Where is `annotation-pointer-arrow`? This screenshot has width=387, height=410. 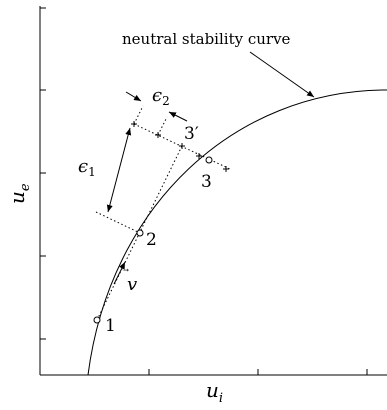
annotation-pointer-arrow is located at coordinates (282, 74).